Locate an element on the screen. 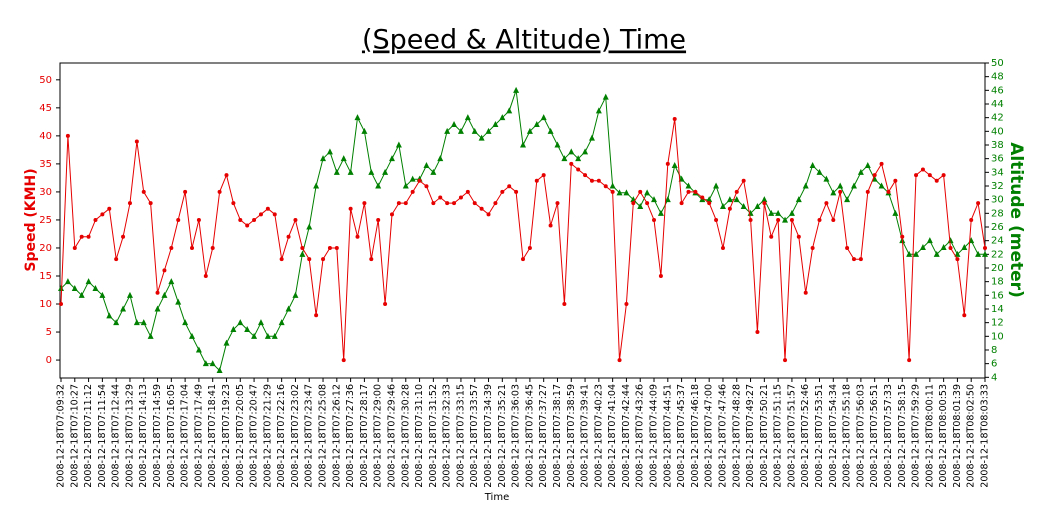 The height and width of the screenshot is (524, 1048). x-tick-label: 2008-12-18T07:38:17 is located at coordinates (557, 436).